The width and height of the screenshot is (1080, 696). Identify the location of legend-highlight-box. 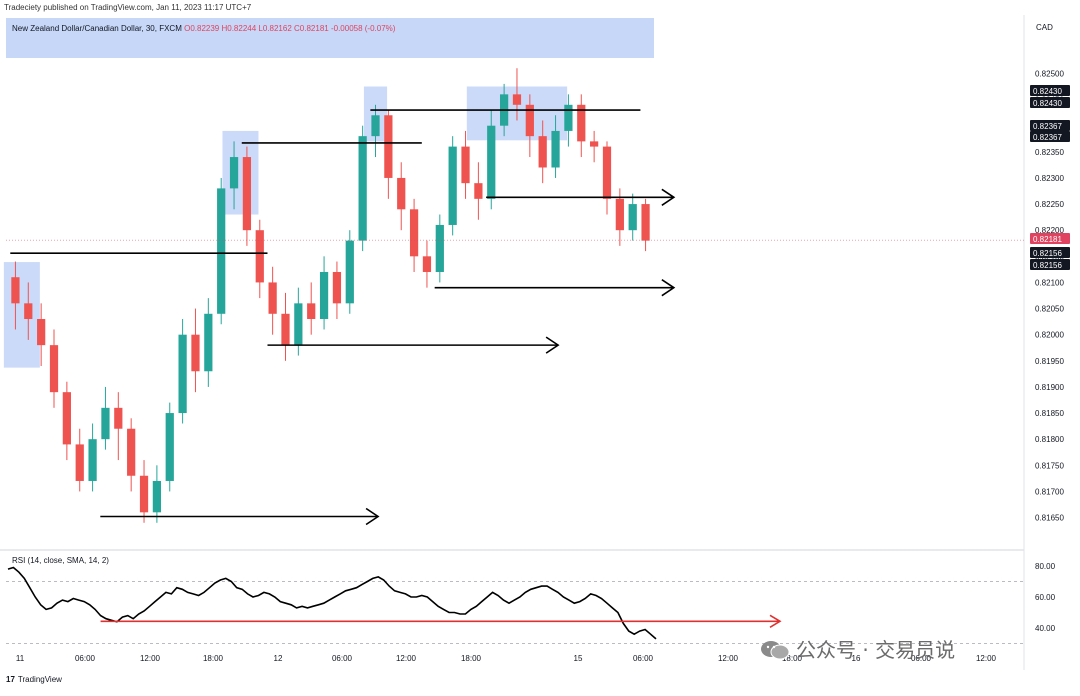
(330, 38).